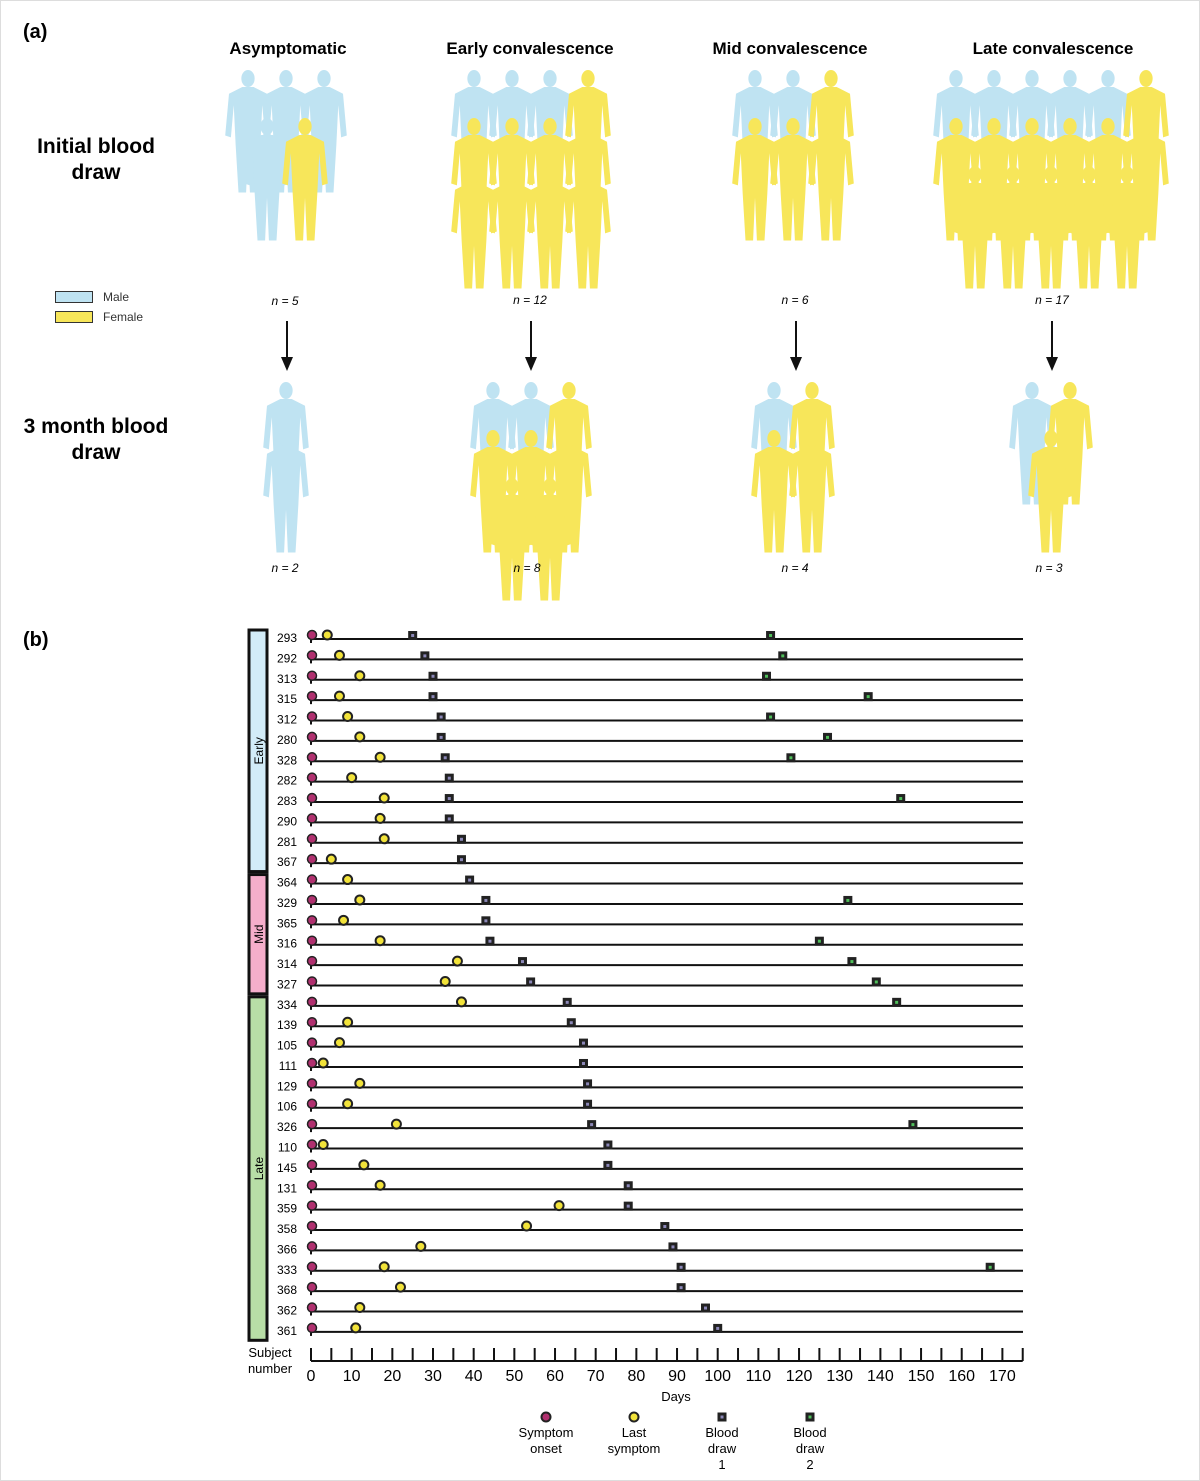  What do you see at coordinates (530, 48) in the screenshot?
I see `column-title-early: Early convalescence` at bounding box center [530, 48].